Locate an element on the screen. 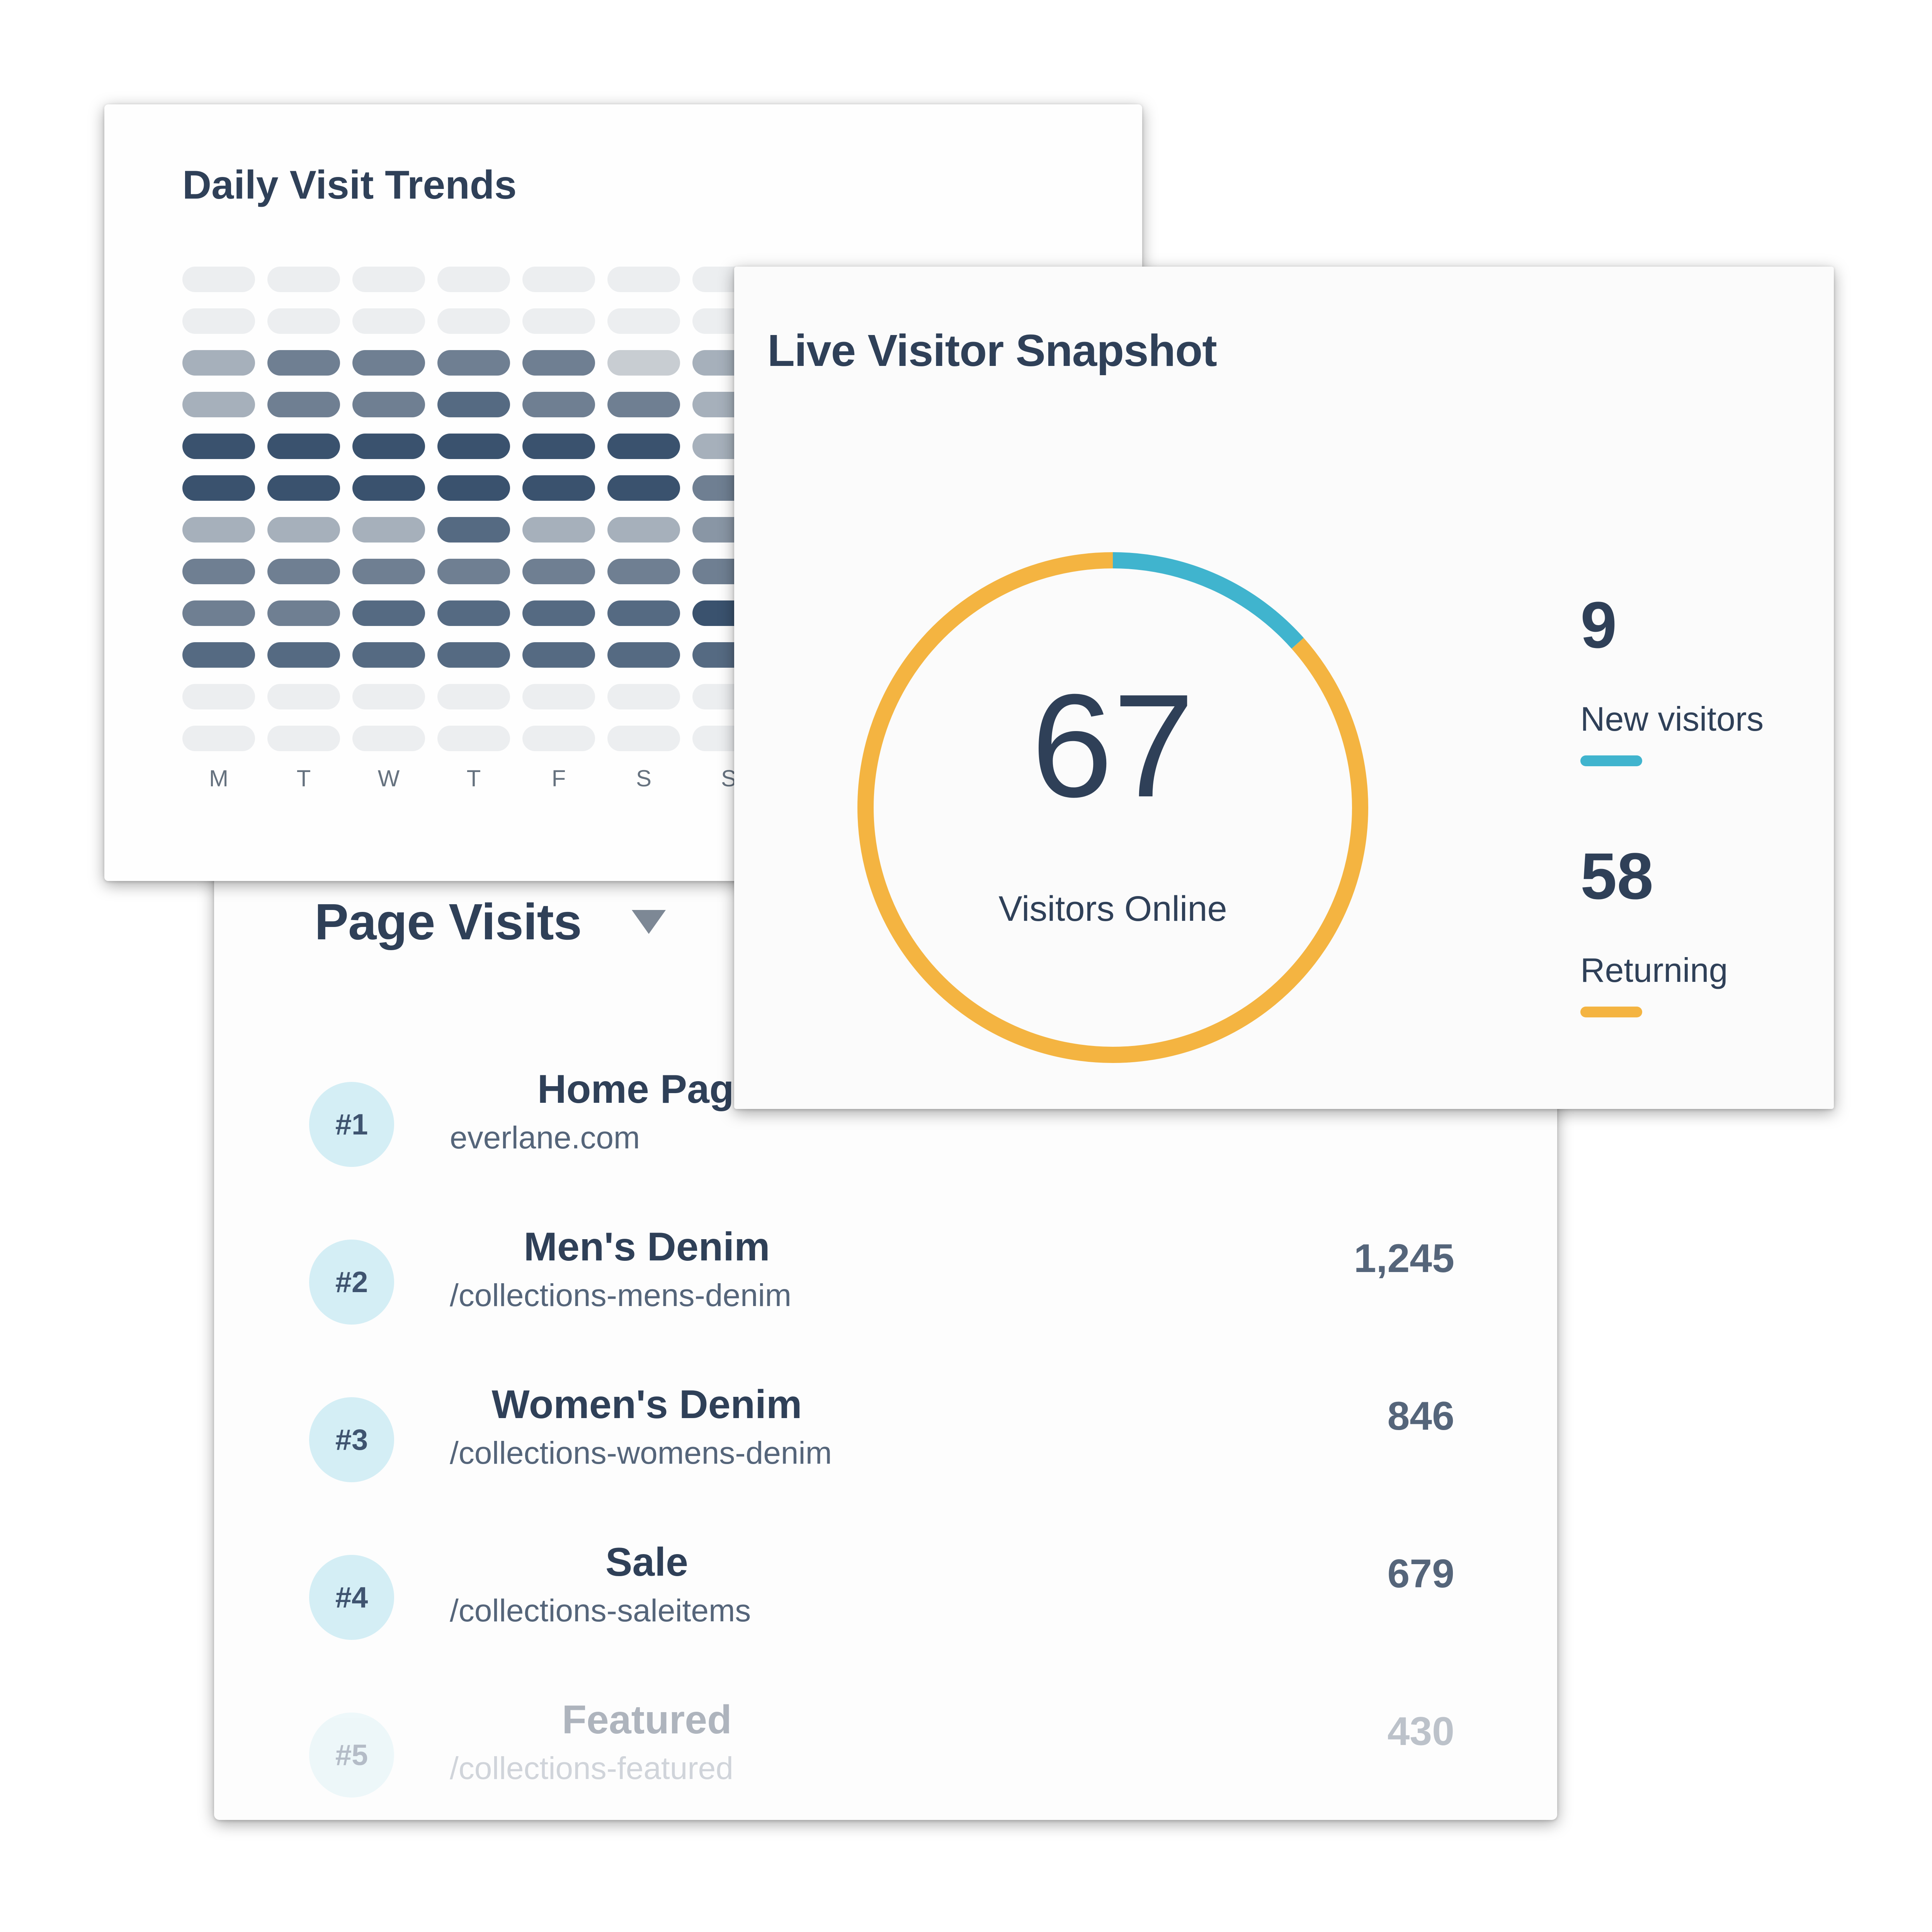 This screenshot has height=1932, width=1932. page-visit-row: #4 Sale /collections-saleitems 679 is located at coordinates (885, 1609).